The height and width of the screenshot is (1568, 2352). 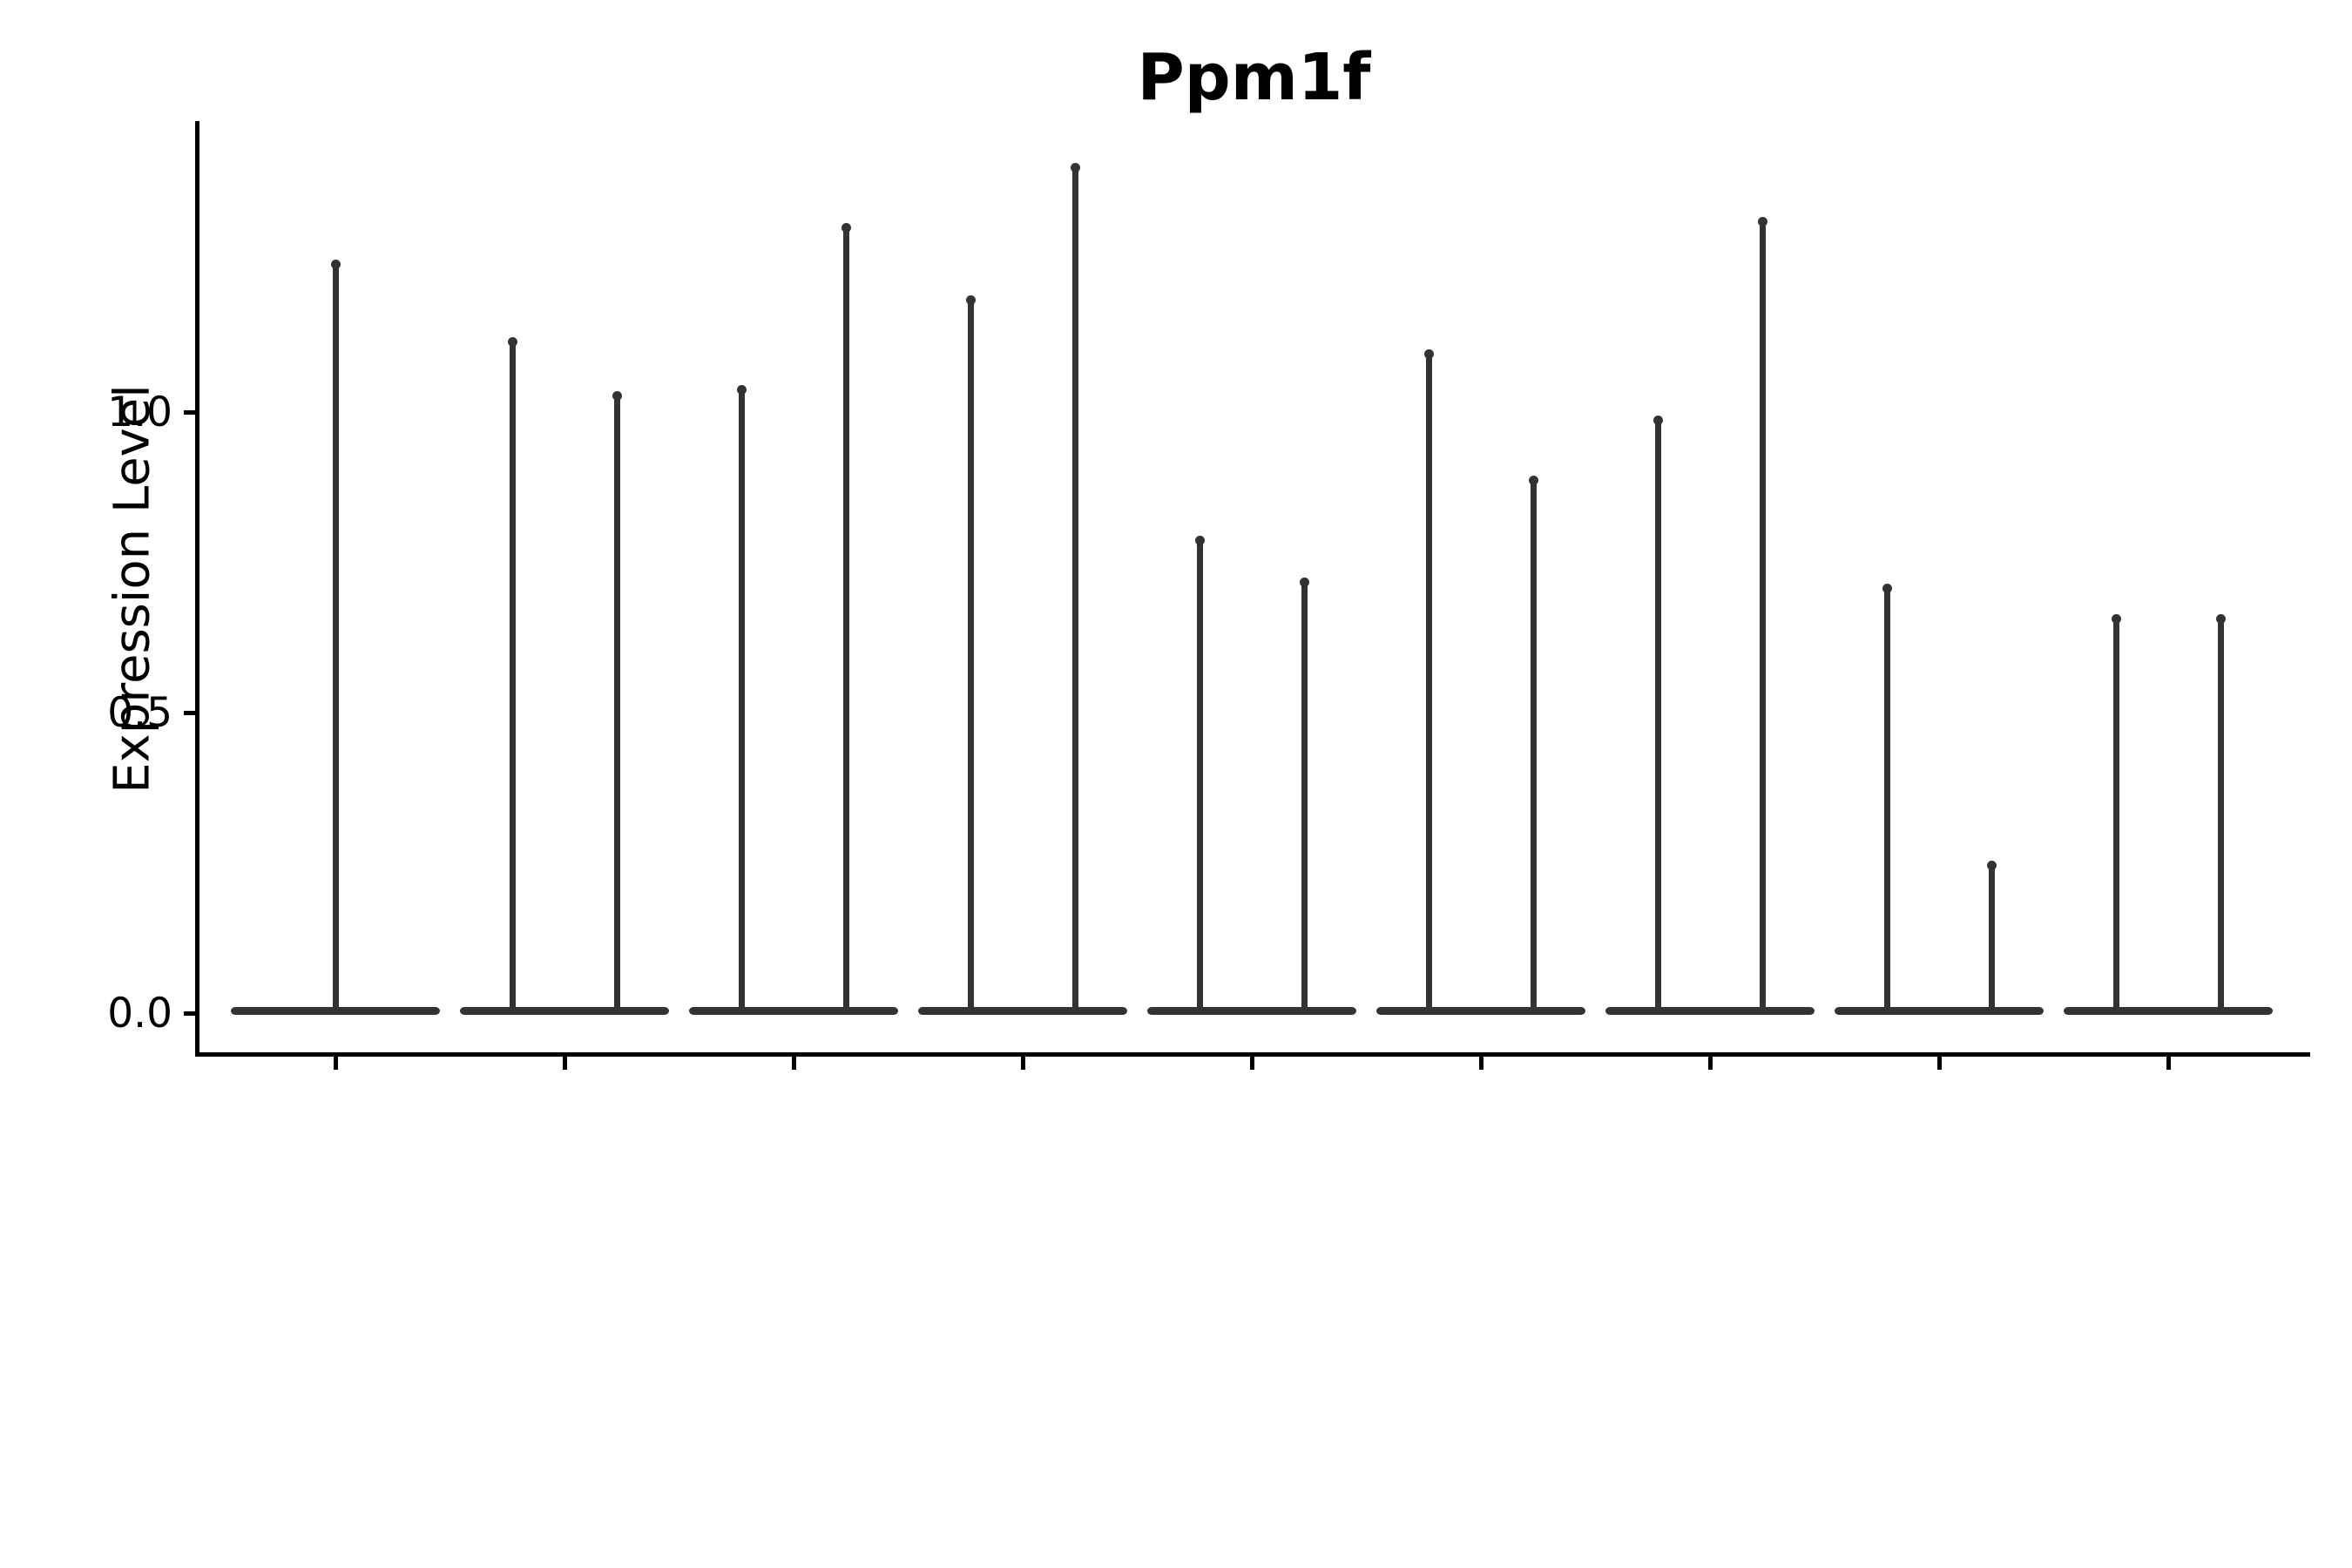 What do you see at coordinates (139, 412) in the screenshot?
I see `y-tick-label: 1.0` at bounding box center [139, 412].